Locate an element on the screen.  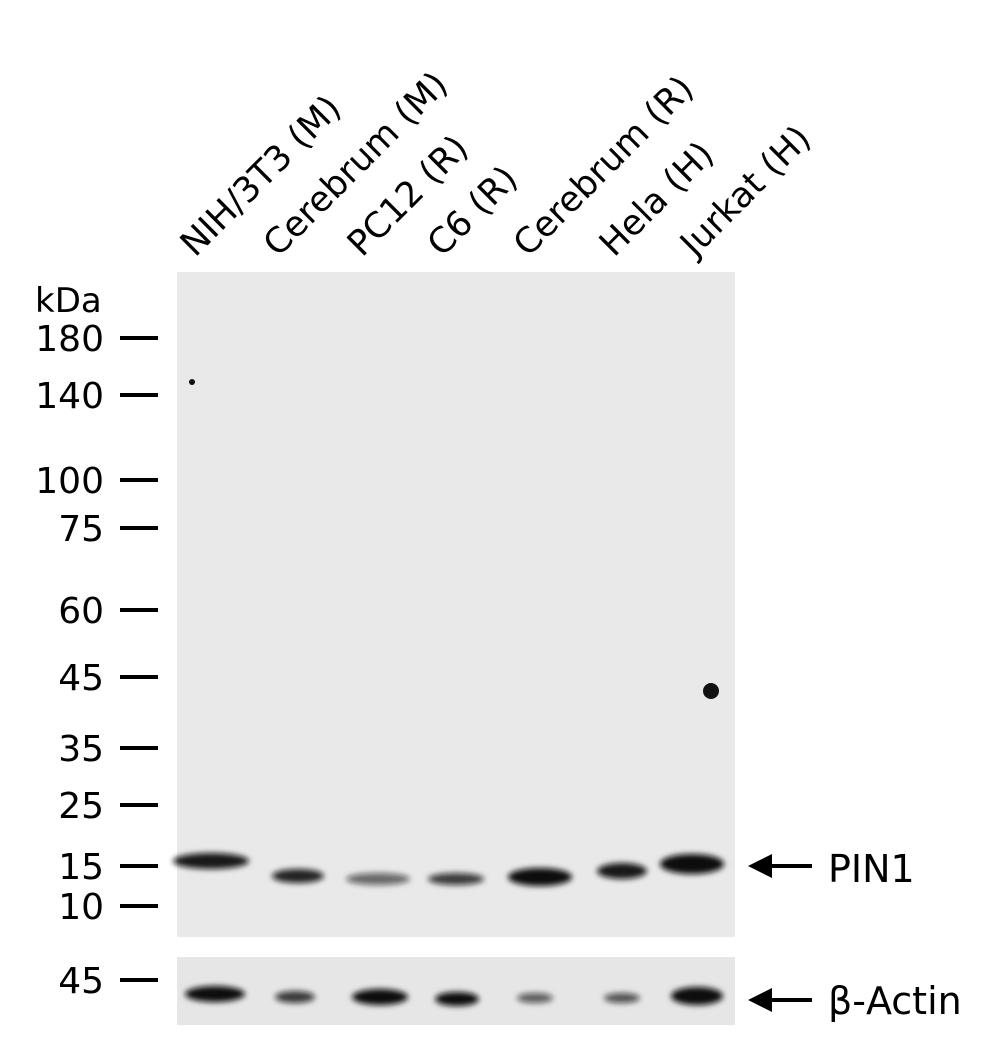
marker-label: 15 is located at coordinates (81, 867).